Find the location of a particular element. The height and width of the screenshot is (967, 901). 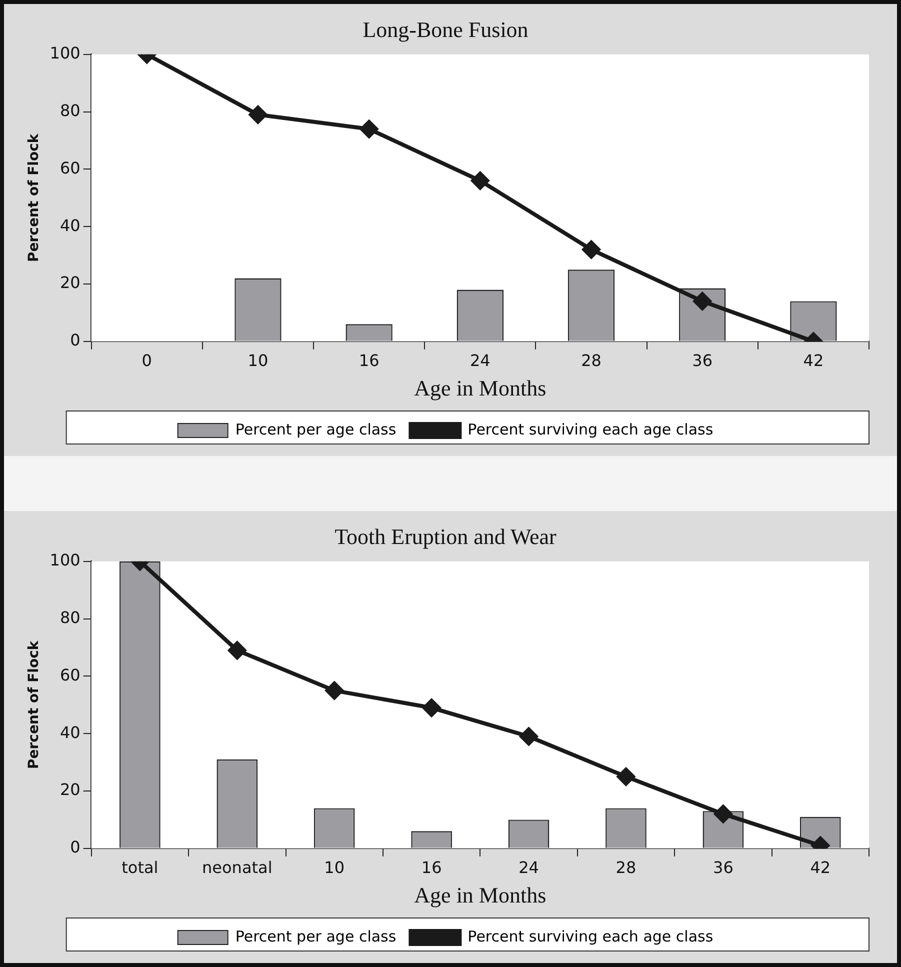

x-tick-label: 0 is located at coordinates (147, 360).